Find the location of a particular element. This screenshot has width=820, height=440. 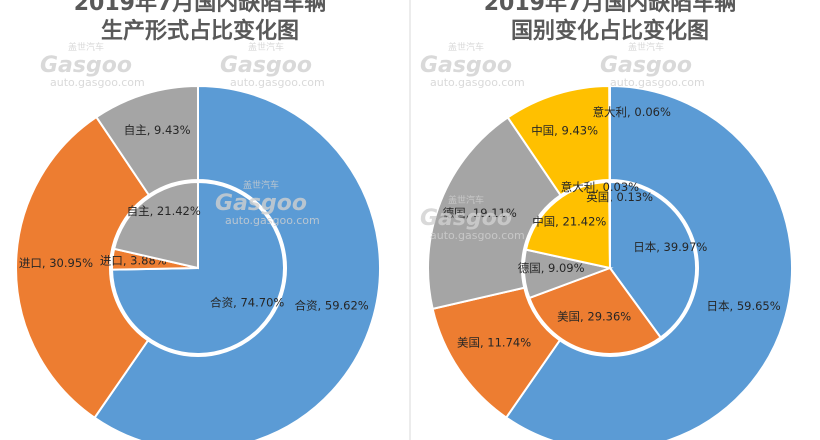

chart-2-inner-label-2: 德国, 9.09% is located at coordinates (551, 268).